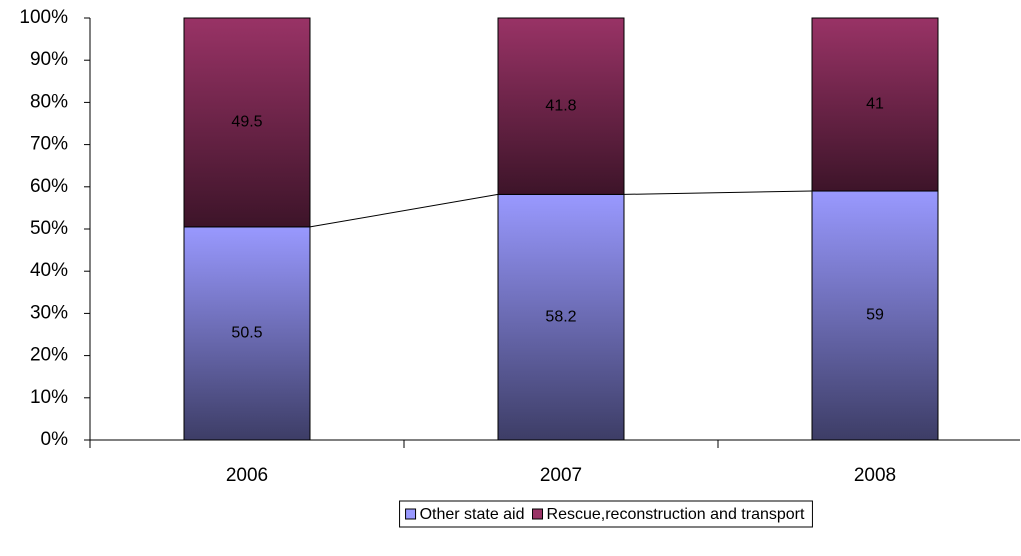 The image size is (1021, 556). What do you see at coordinates (561, 475) in the screenshot?
I see `x-tick-label: 2007` at bounding box center [561, 475].